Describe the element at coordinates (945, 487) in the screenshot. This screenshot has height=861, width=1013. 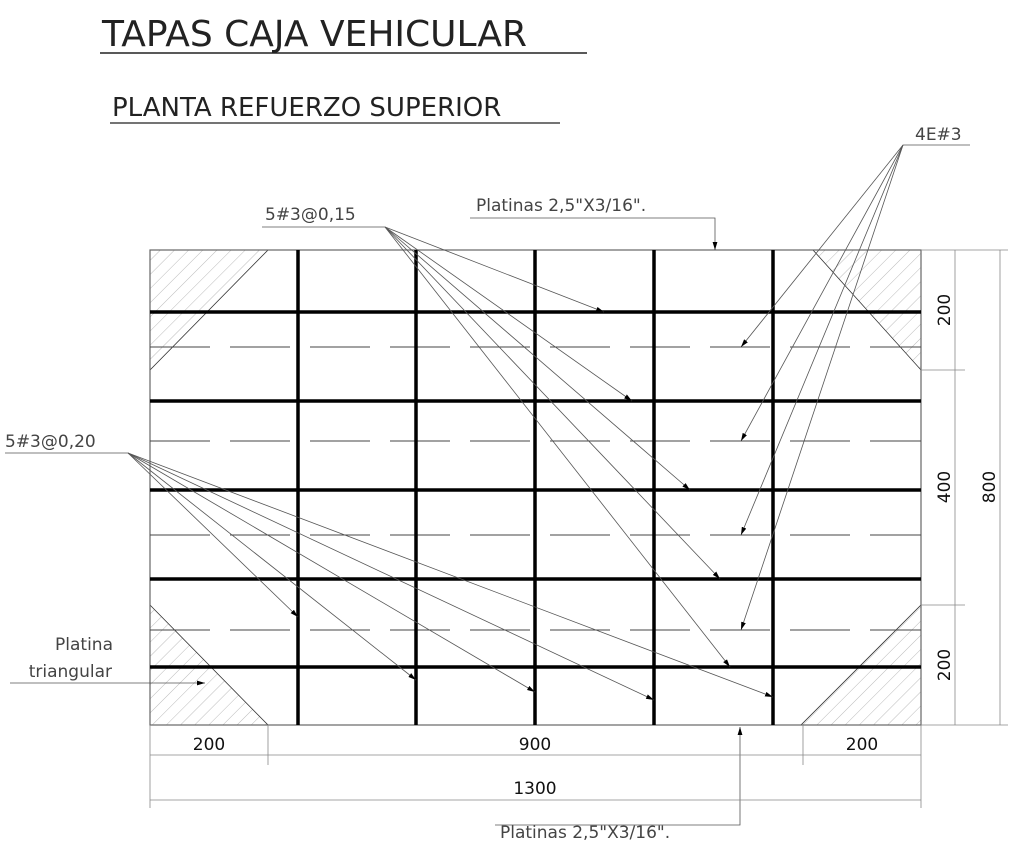
I see `dim-right-middle: 400` at that location.